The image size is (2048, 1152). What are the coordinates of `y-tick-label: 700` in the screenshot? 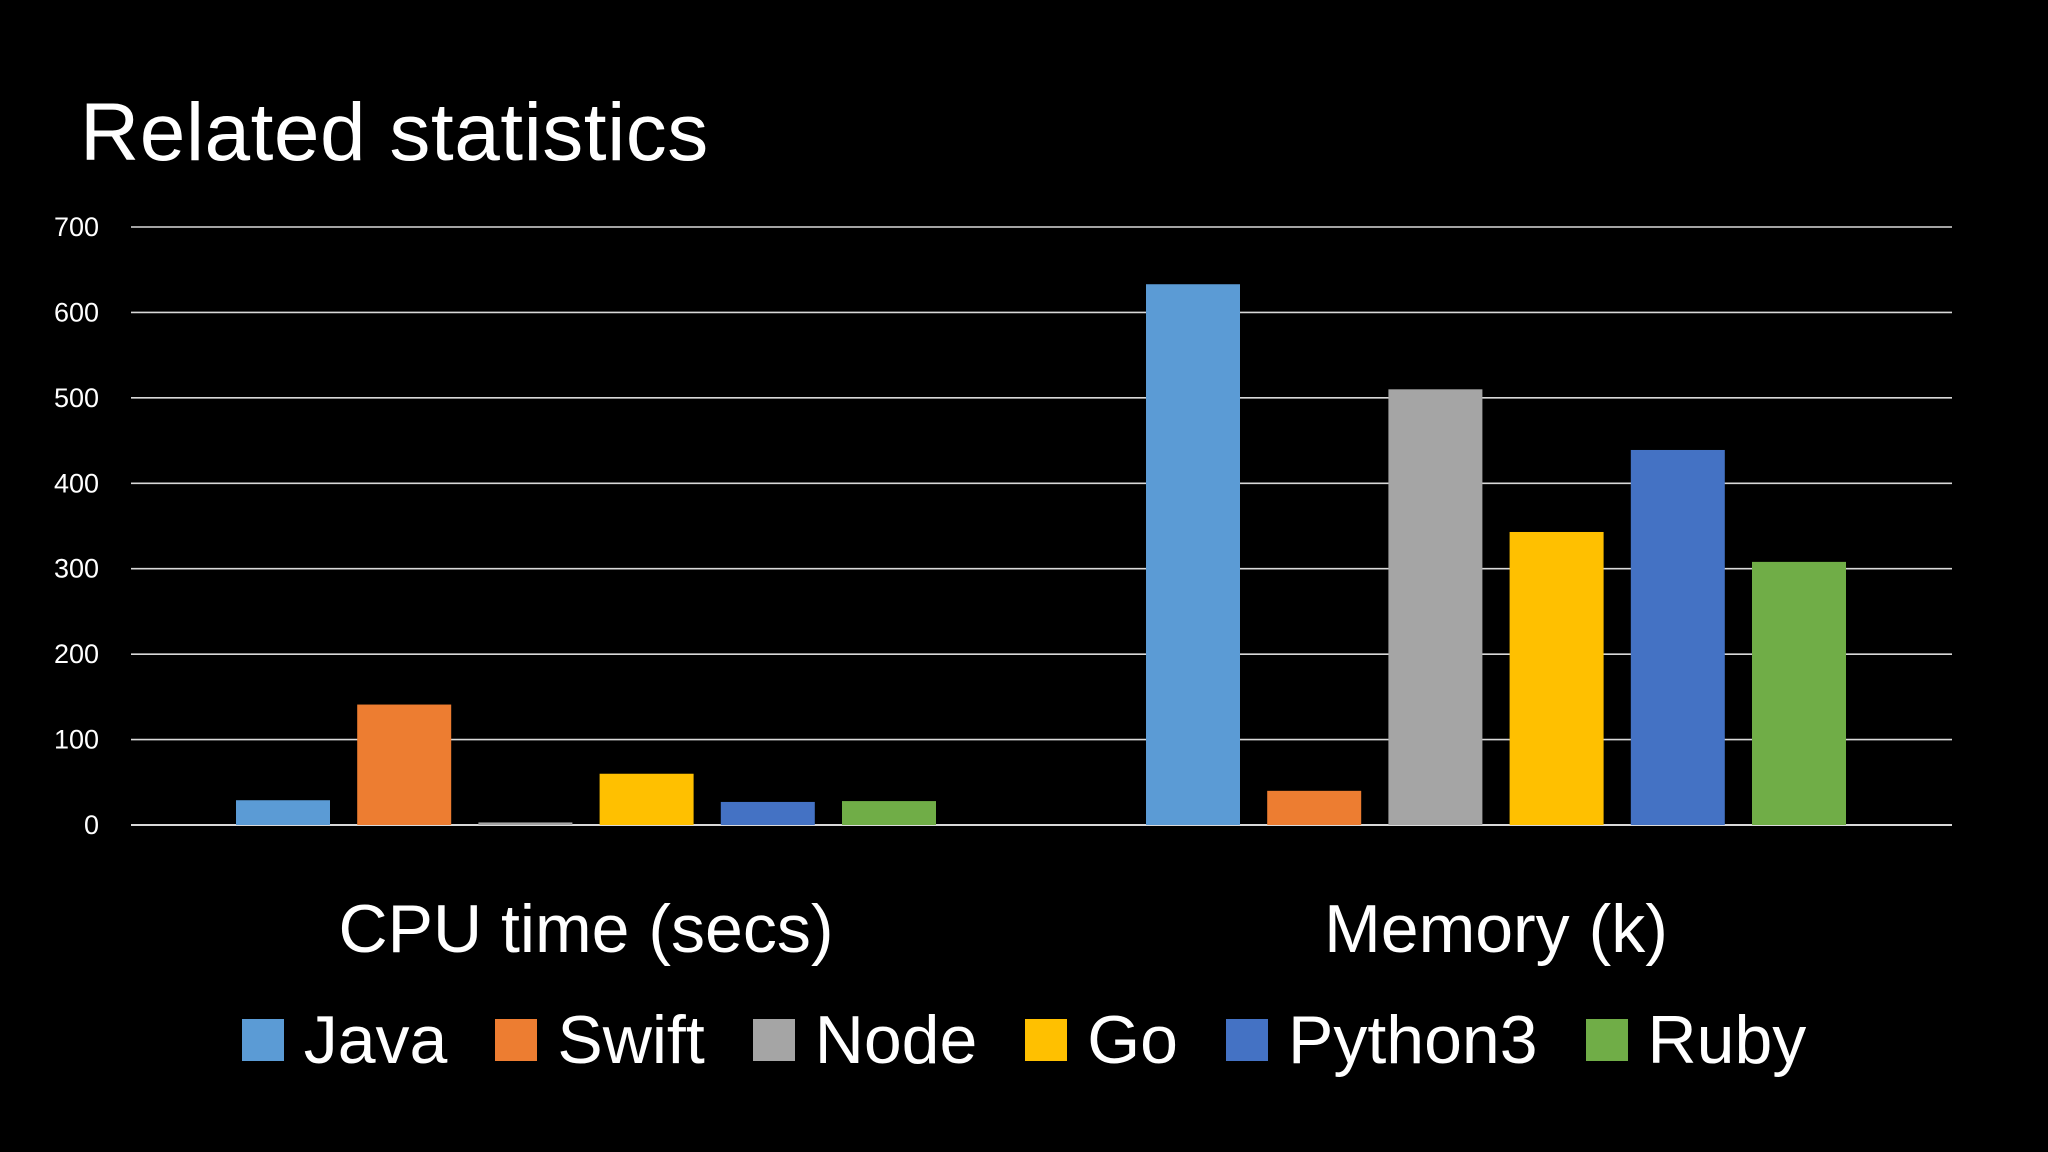 It's located at (76, 227).